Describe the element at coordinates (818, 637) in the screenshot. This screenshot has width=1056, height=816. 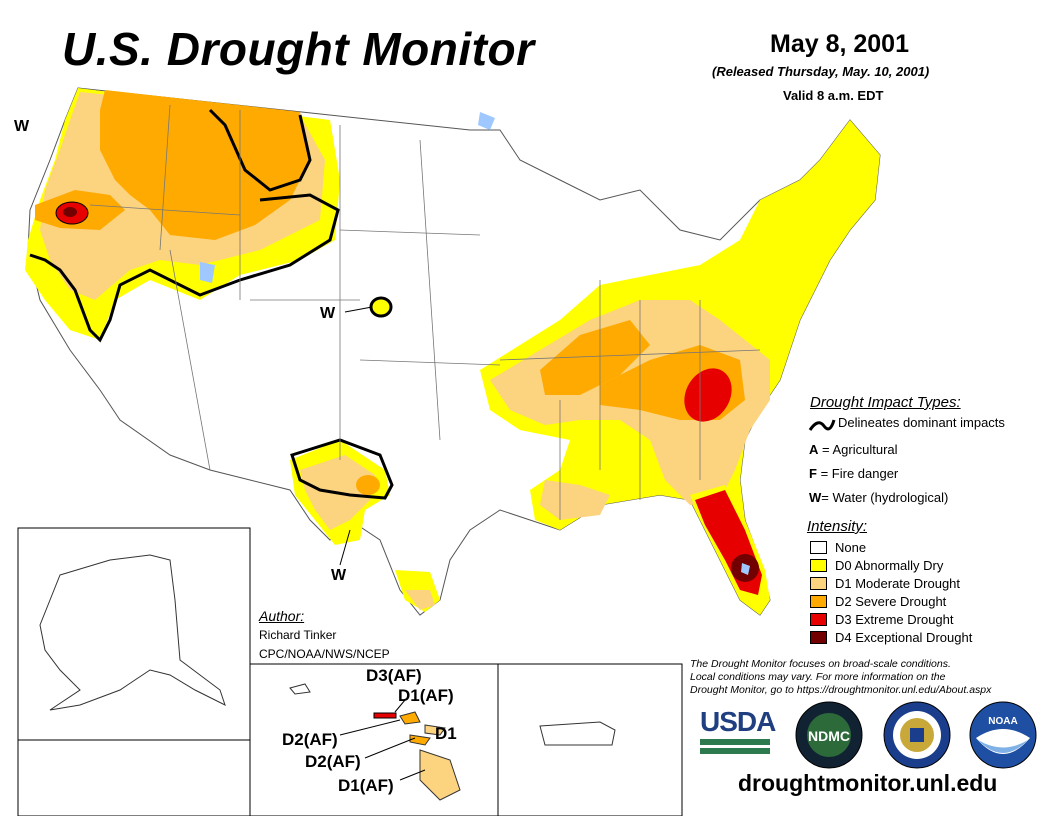
I see `swatch-d4` at that location.